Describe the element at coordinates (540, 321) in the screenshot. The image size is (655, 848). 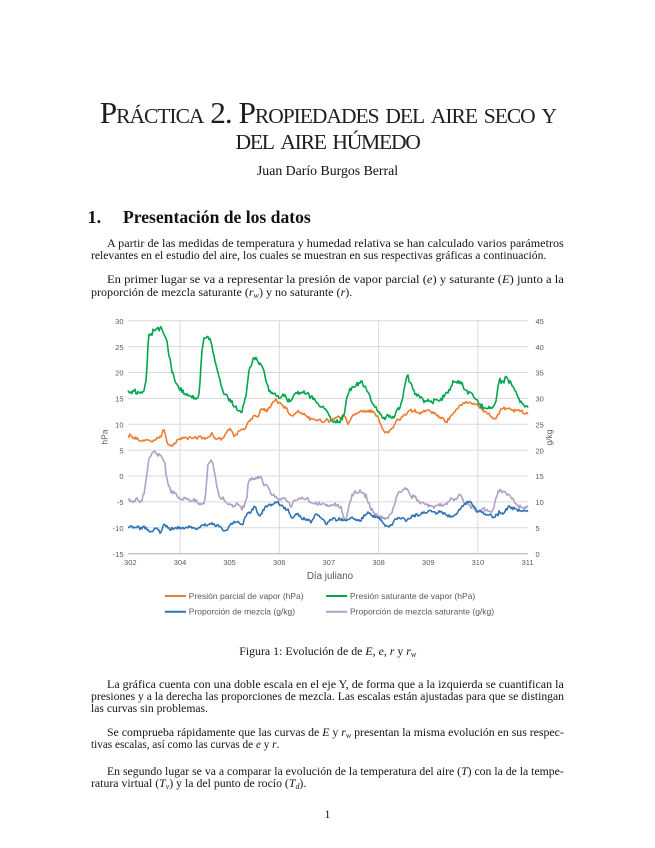
I see `svg-text: 45` at that location.